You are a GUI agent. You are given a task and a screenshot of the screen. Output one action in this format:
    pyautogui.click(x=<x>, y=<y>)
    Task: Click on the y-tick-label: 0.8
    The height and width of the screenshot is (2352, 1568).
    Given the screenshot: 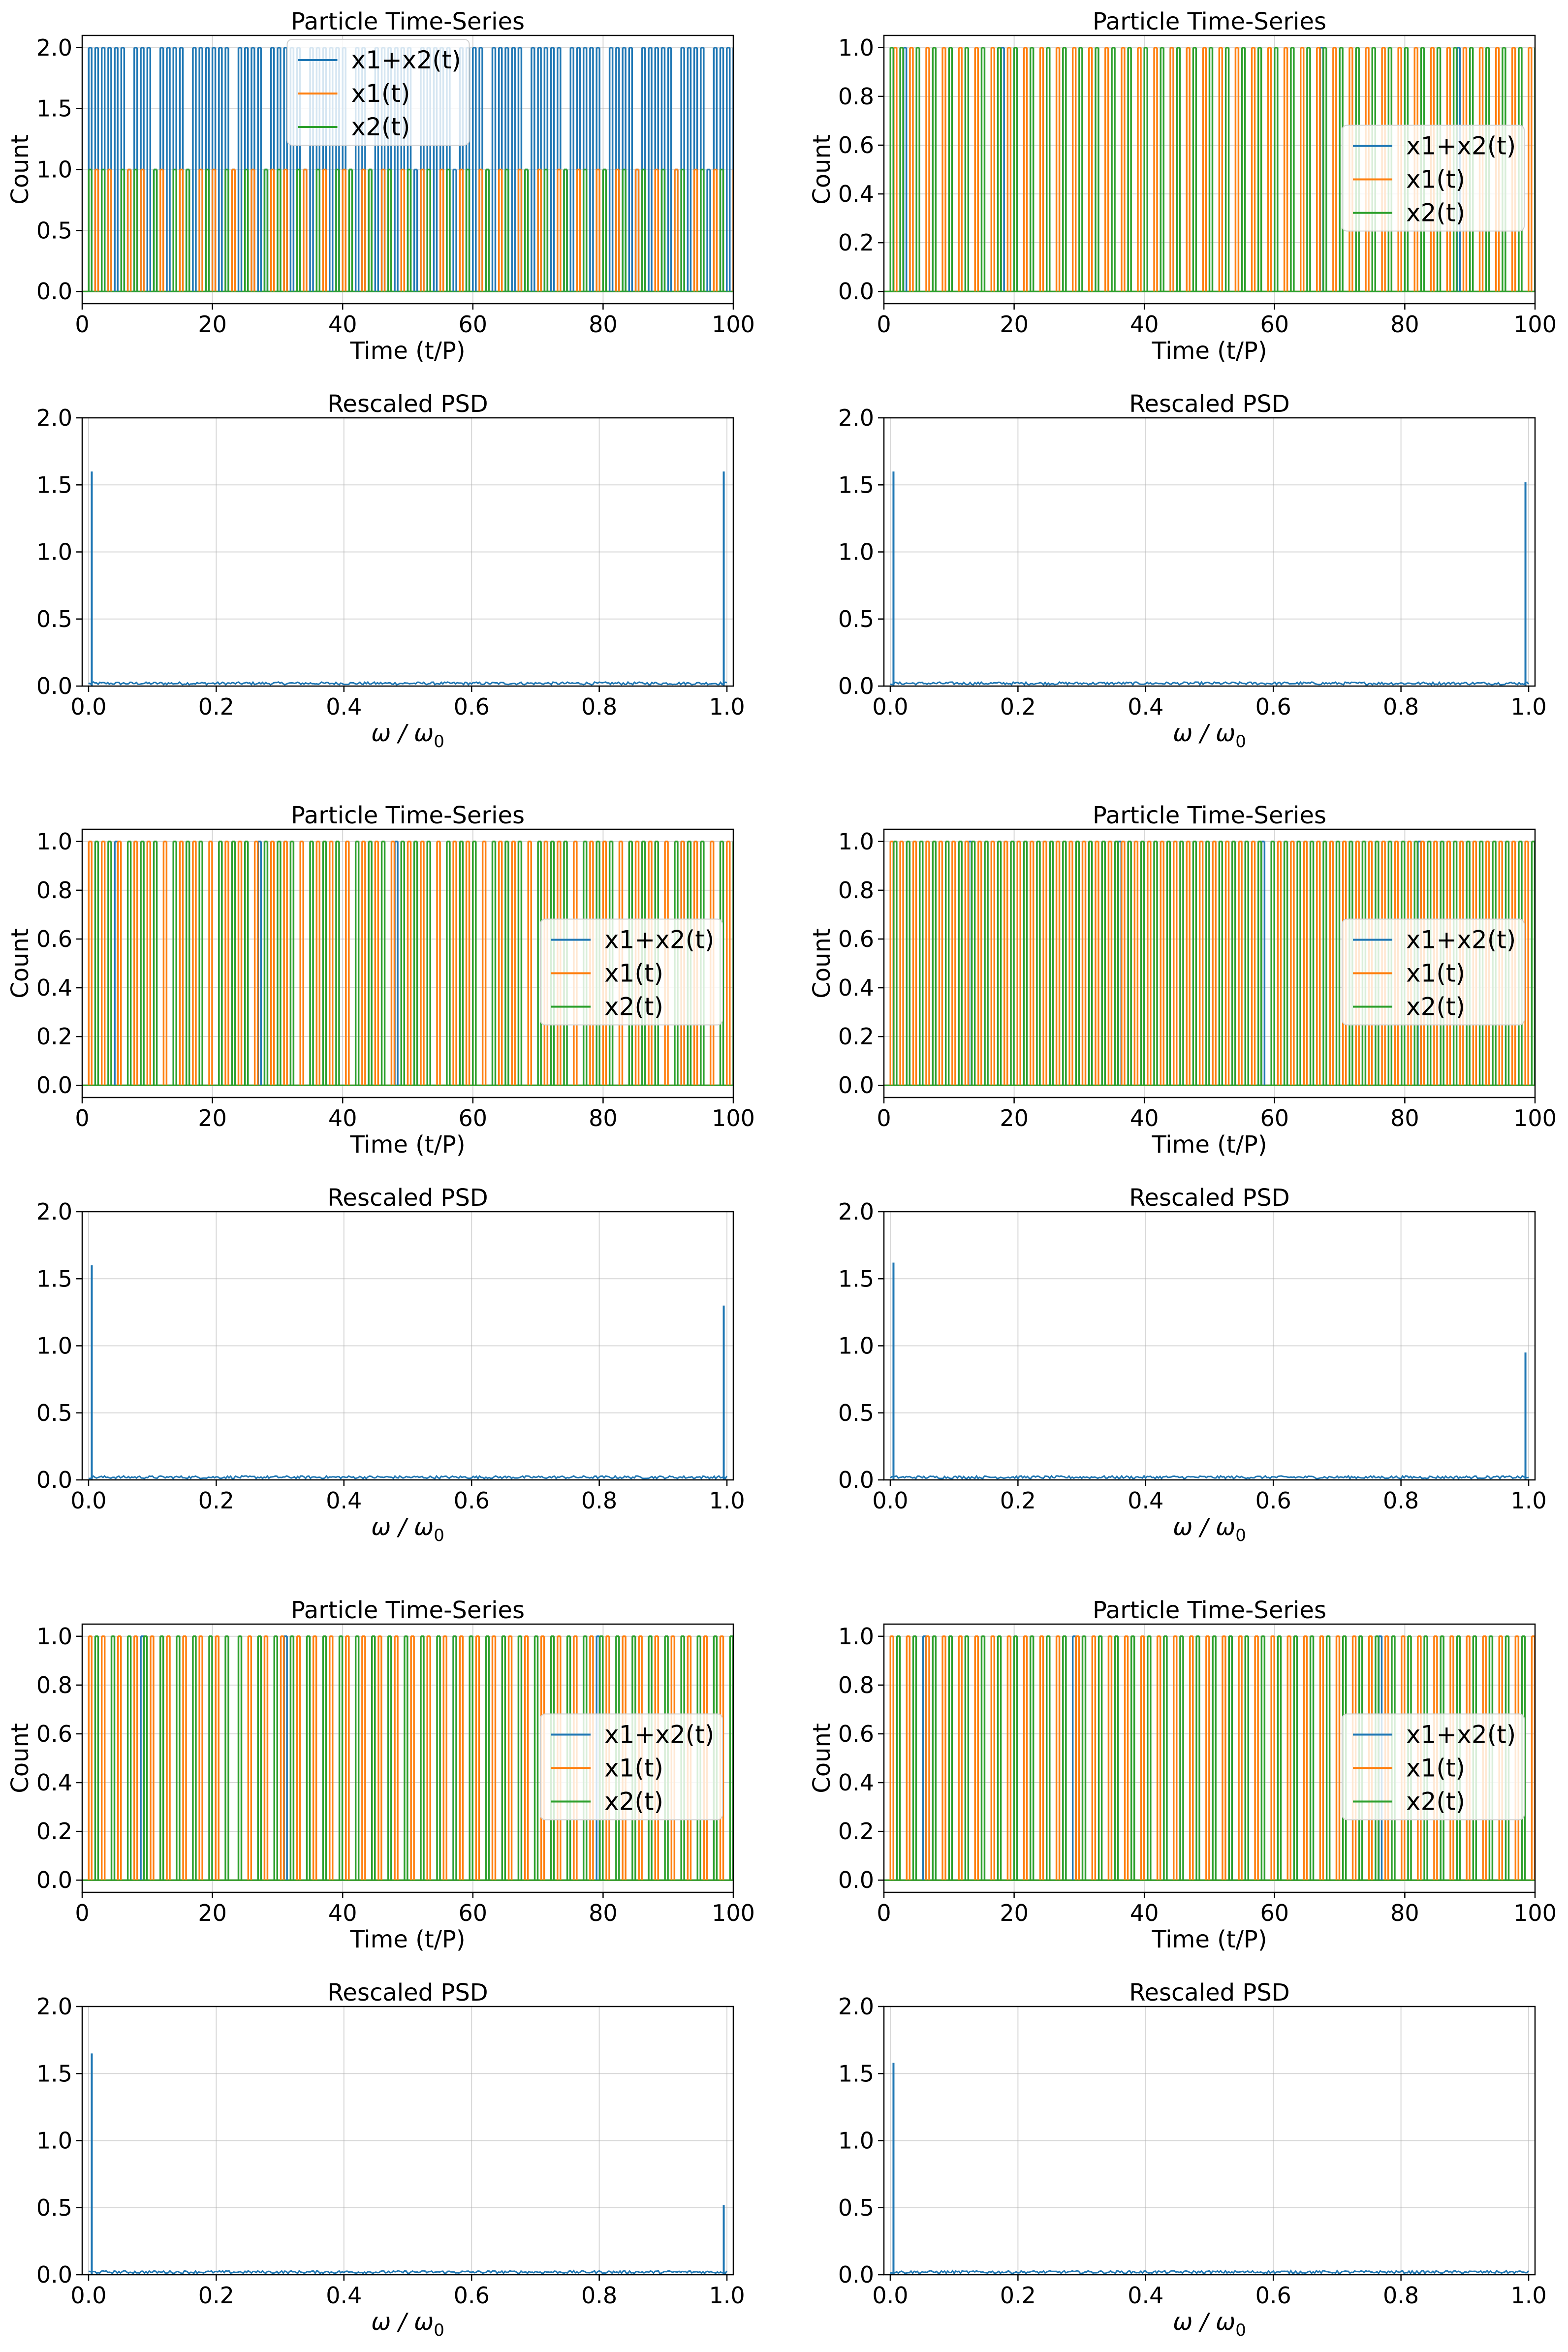 What is the action you would take?
    pyautogui.click(x=54, y=890)
    